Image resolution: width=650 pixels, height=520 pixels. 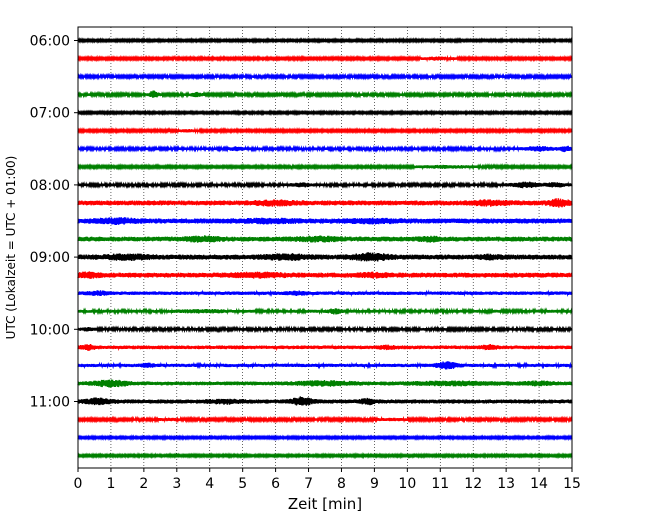 I want to click on x-tick-label: 1, so click(x=110, y=484).